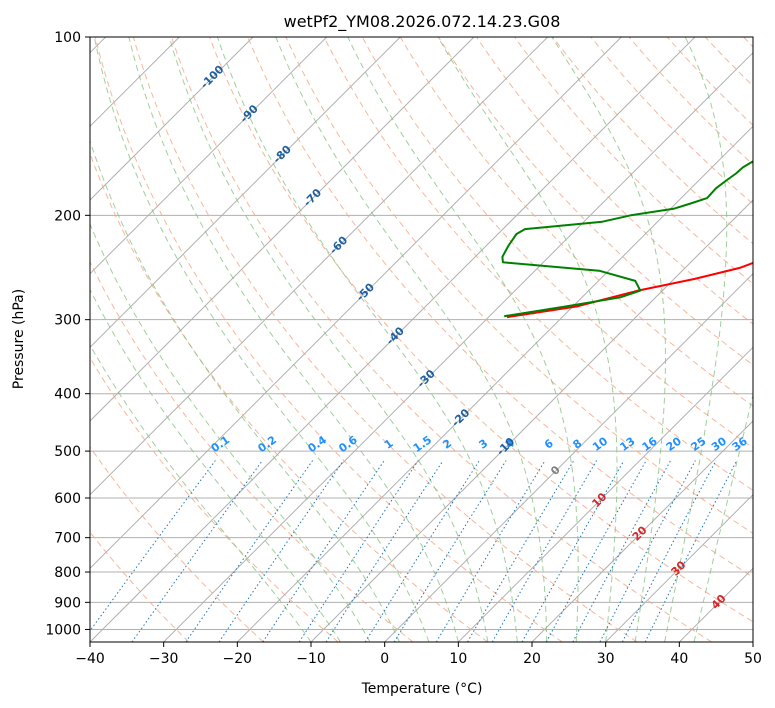 The height and width of the screenshot is (708, 775). I want to click on y-axis-label: Pressure (hPa), so click(19, 339).